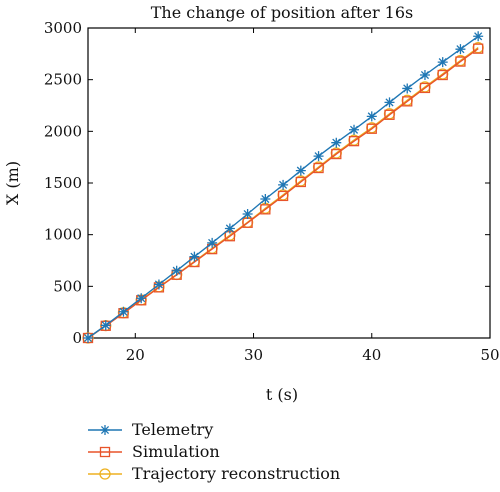 This screenshot has height=492, width=500. I want to click on legend-item: Simulation, so click(154, 451).